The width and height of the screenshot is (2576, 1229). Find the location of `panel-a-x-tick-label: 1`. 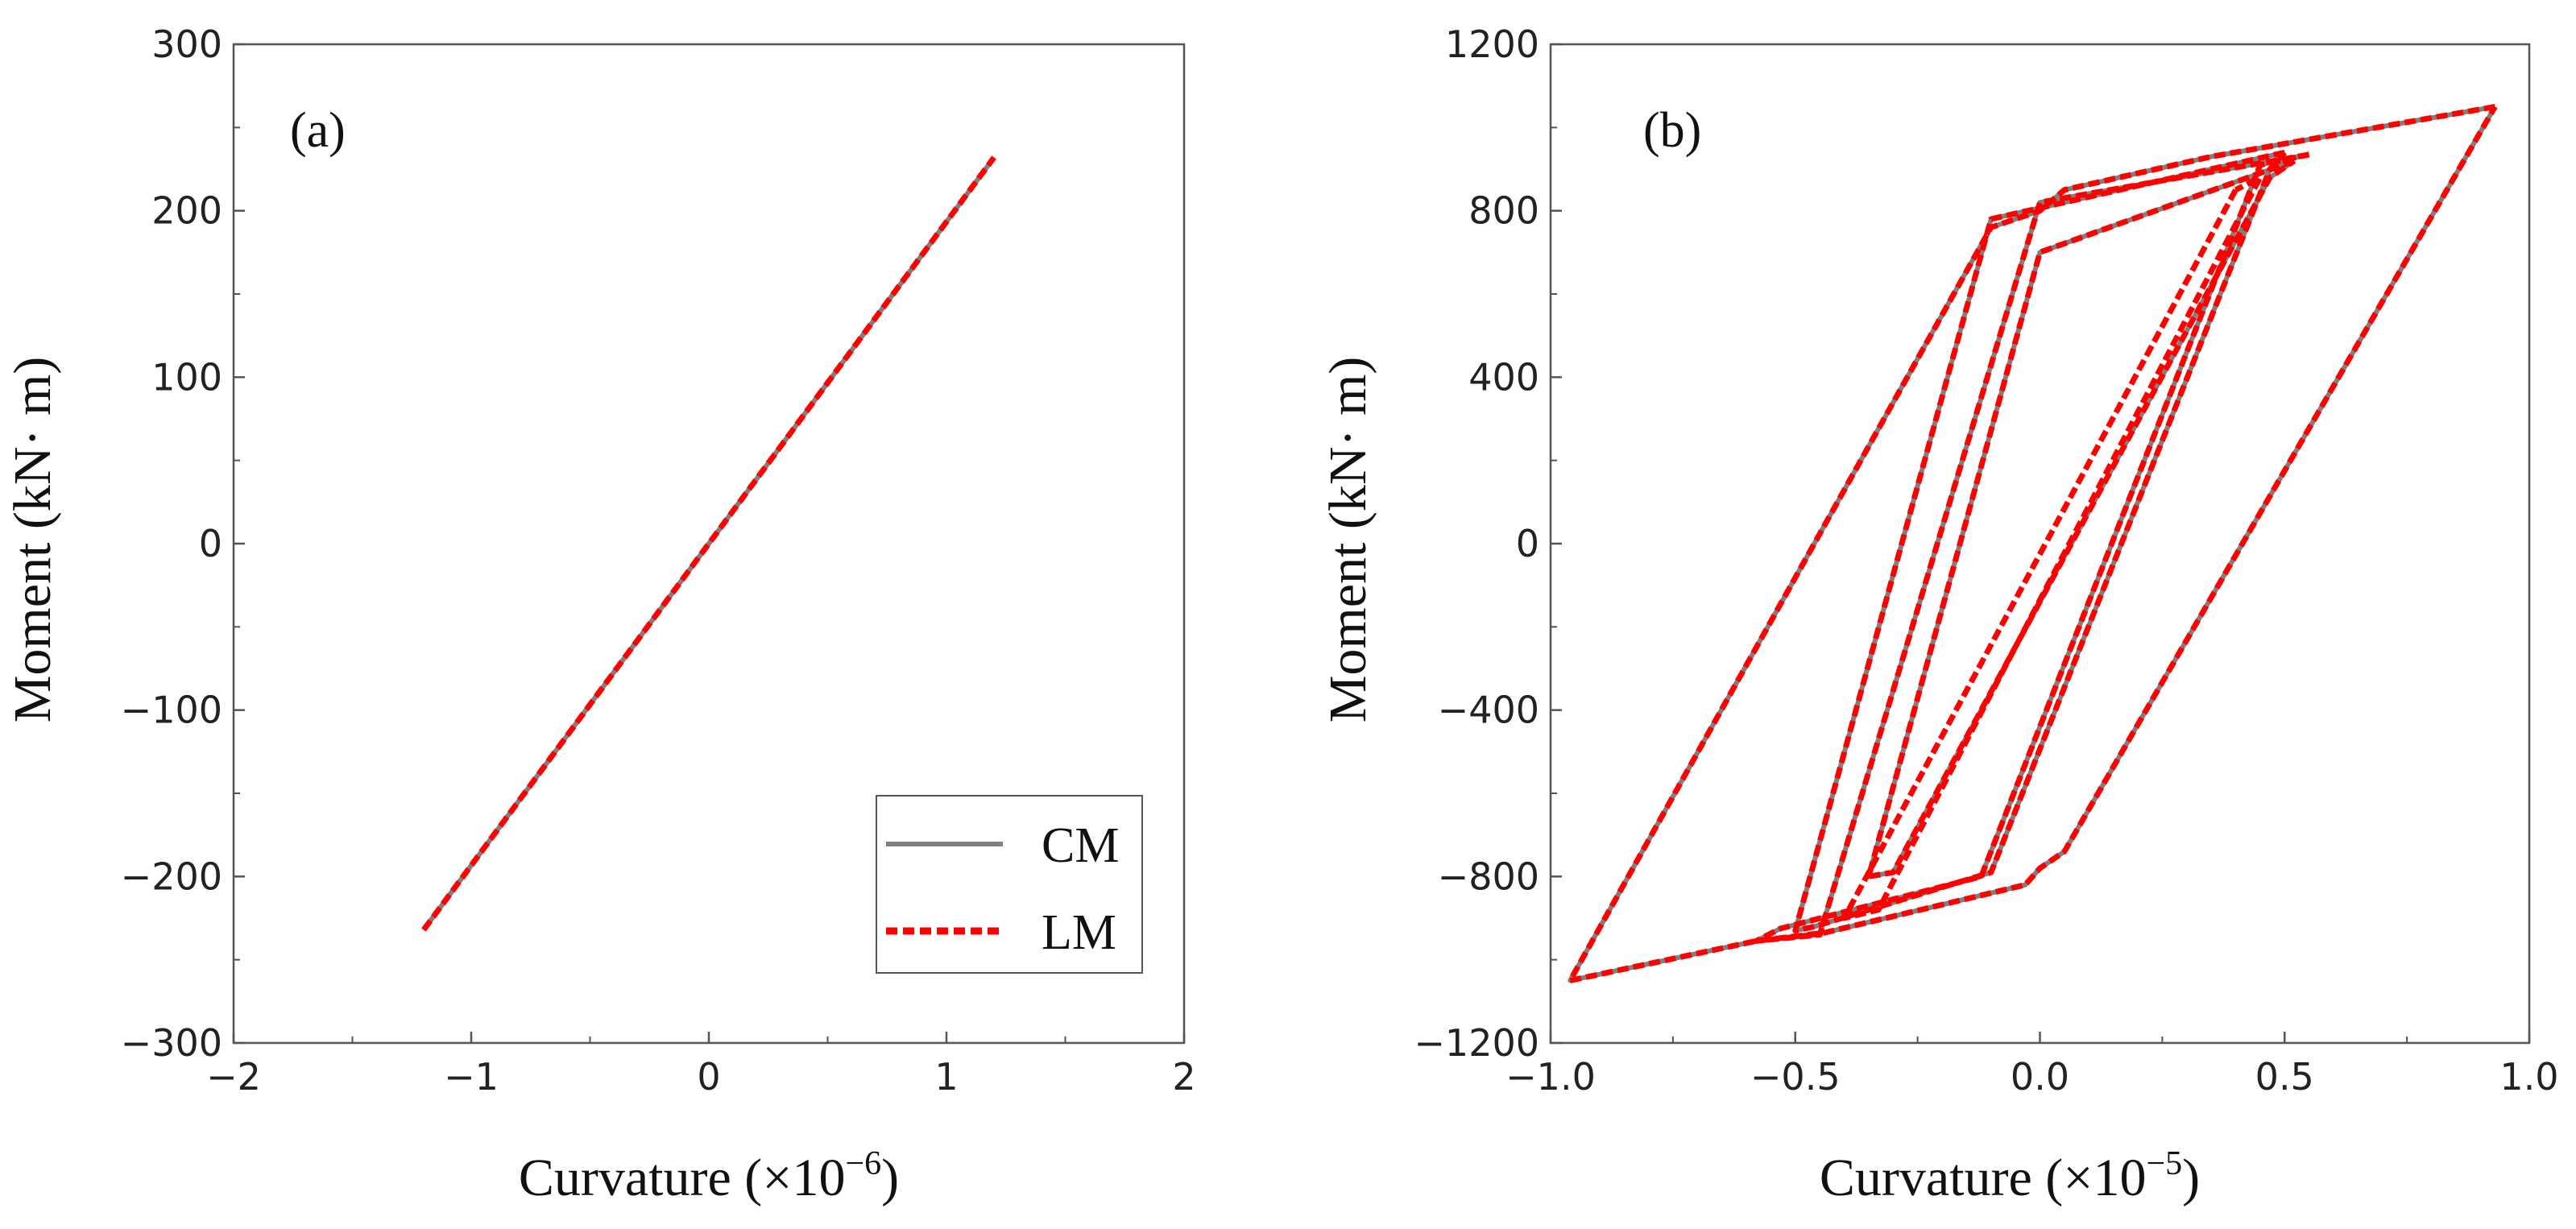

panel-a-x-tick-label: 1 is located at coordinates (946, 1077).